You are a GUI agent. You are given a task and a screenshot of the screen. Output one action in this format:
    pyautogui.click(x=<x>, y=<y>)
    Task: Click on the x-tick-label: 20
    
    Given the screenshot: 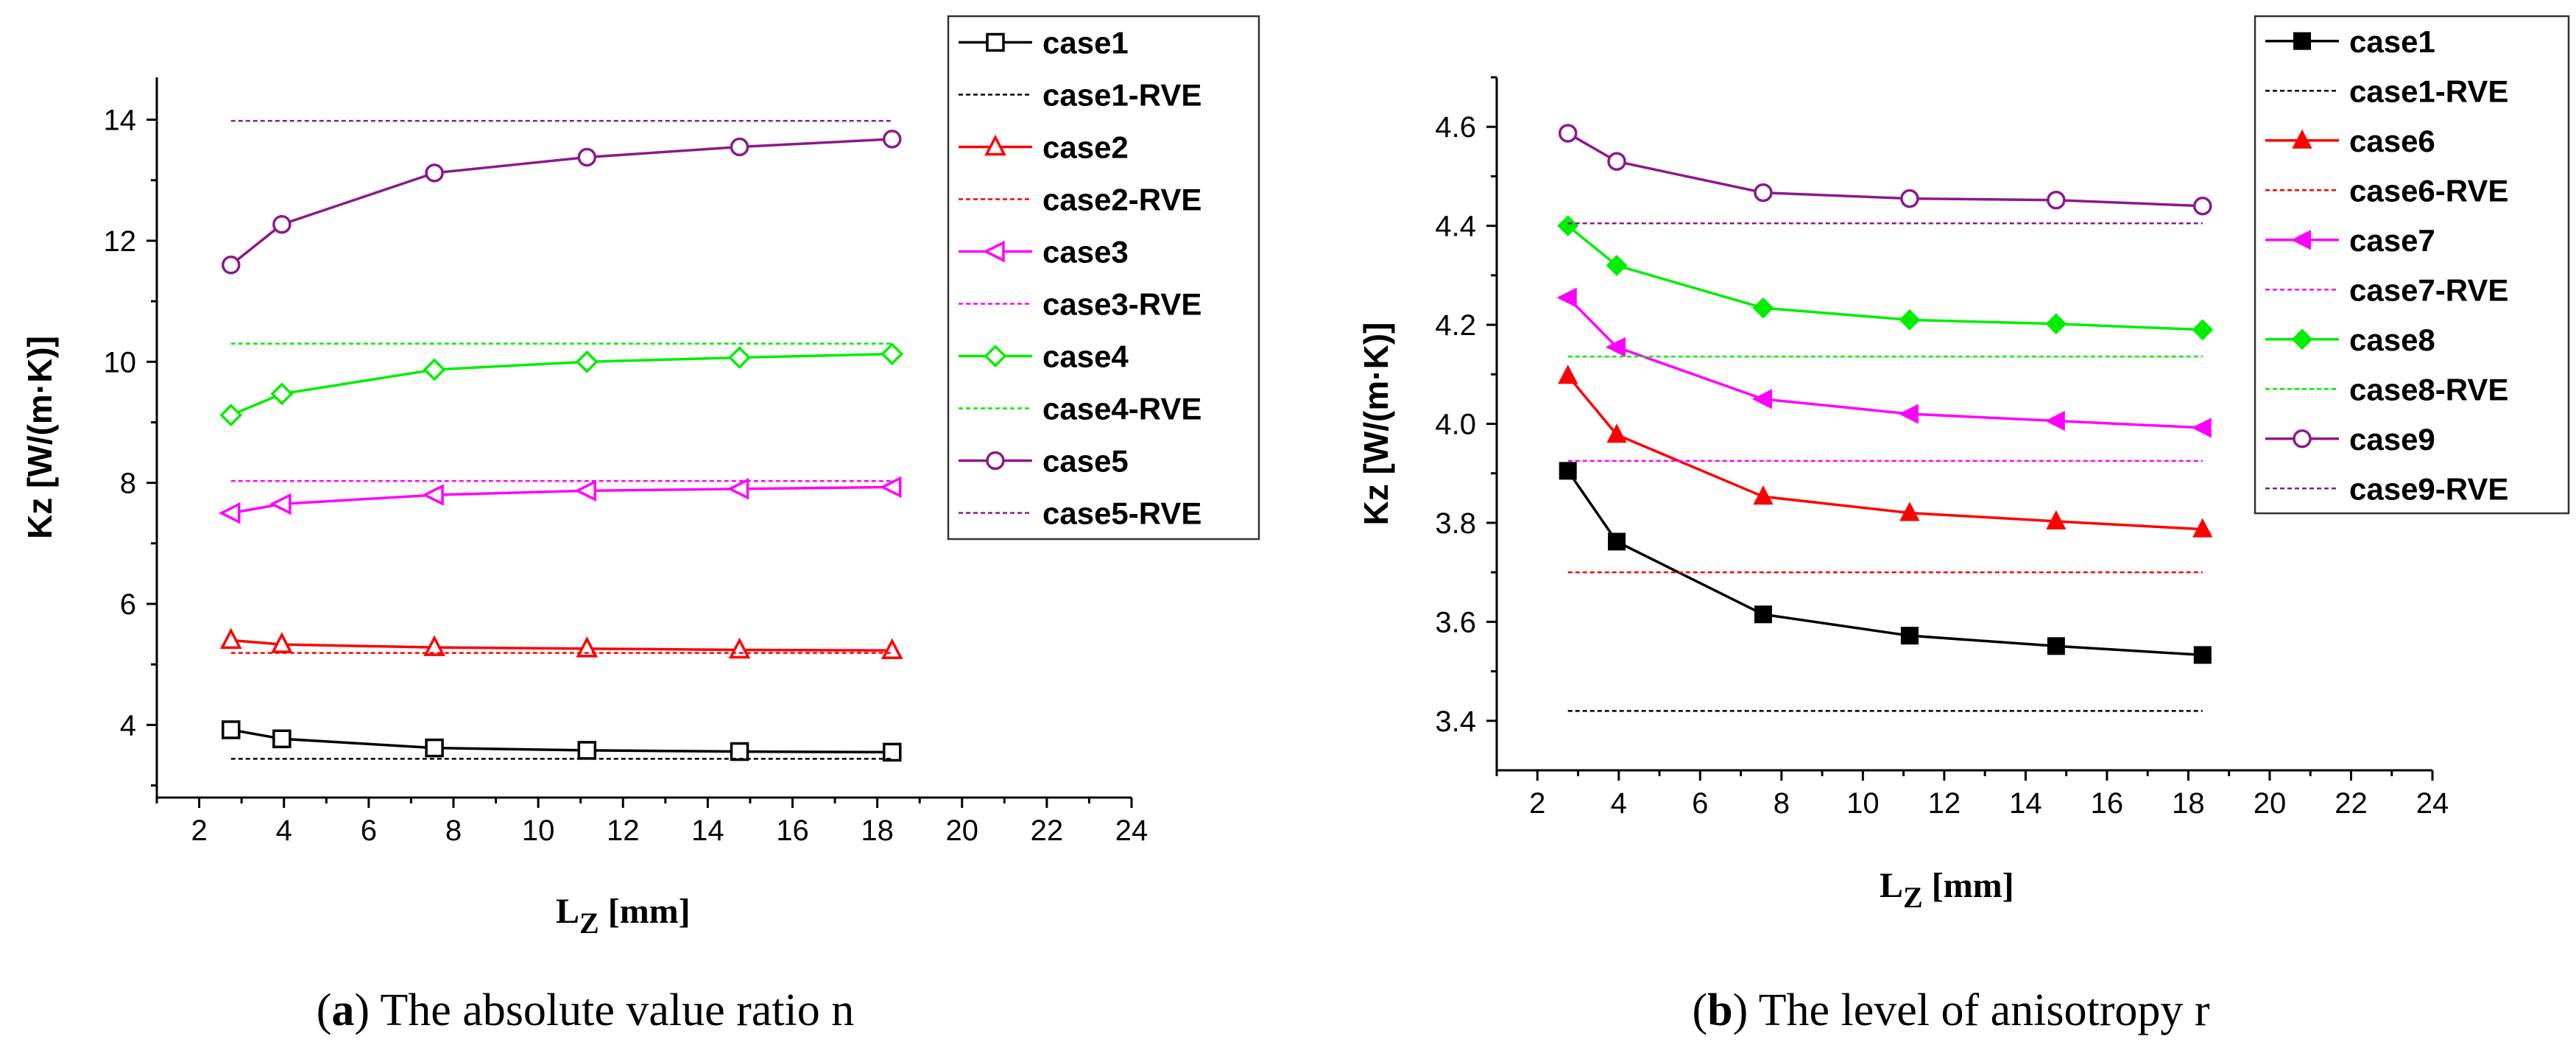 What is the action you would take?
    pyautogui.click(x=2270, y=803)
    